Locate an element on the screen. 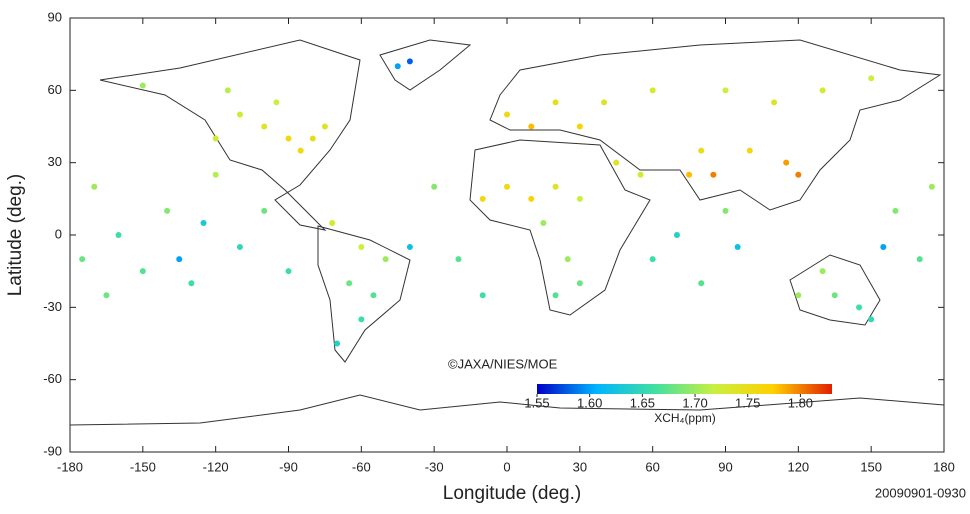 The width and height of the screenshot is (970, 514). y-tick-label: 90 is located at coordinates (55, 16).